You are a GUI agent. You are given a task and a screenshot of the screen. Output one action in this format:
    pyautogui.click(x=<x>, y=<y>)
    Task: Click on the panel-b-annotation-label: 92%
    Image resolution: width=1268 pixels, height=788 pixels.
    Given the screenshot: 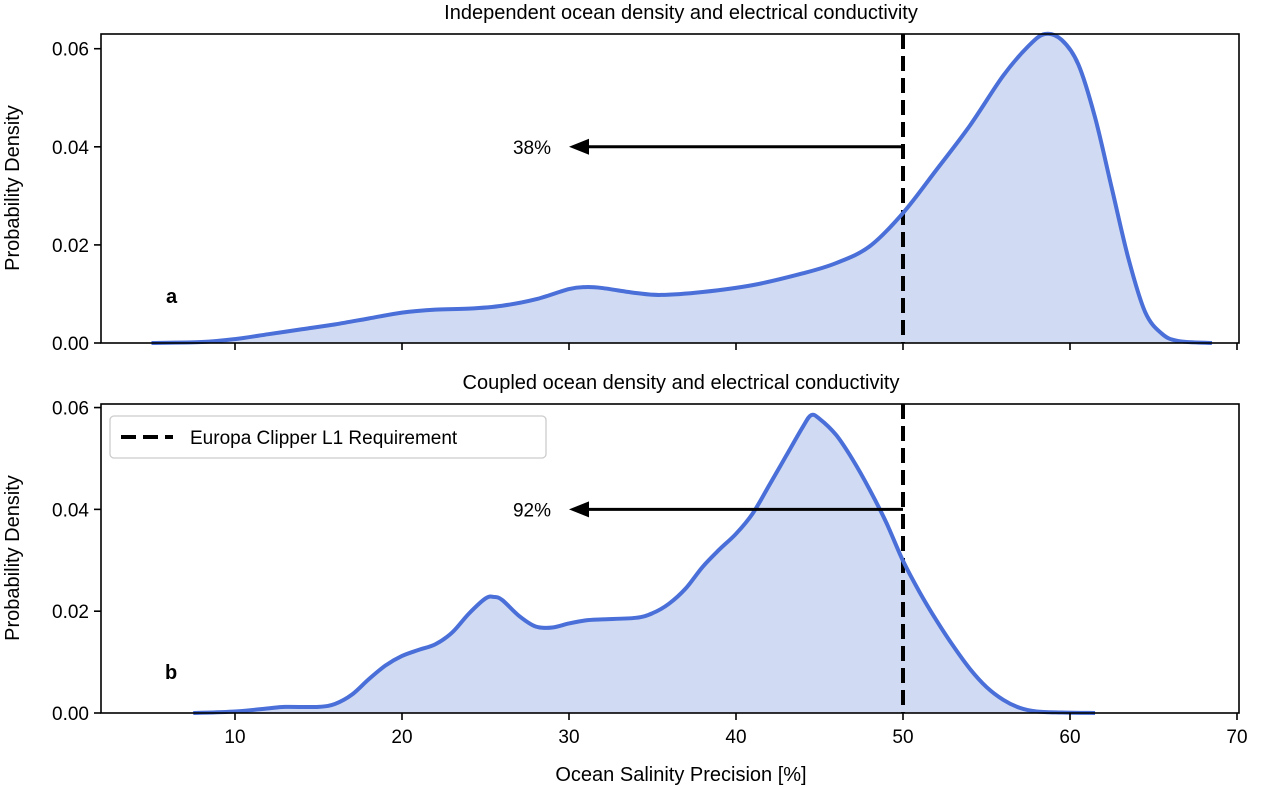 What is the action you would take?
    pyautogui.click(x=532, y=510)
    